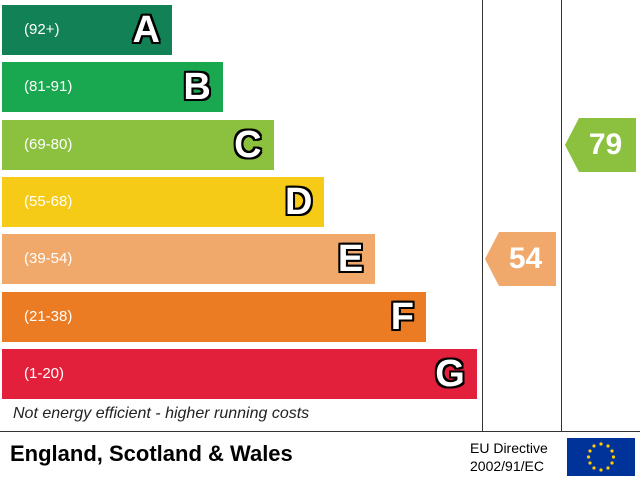 This screenshot has width=640, height=481. I want to click on band-letter-label: G, so click(450, 373).